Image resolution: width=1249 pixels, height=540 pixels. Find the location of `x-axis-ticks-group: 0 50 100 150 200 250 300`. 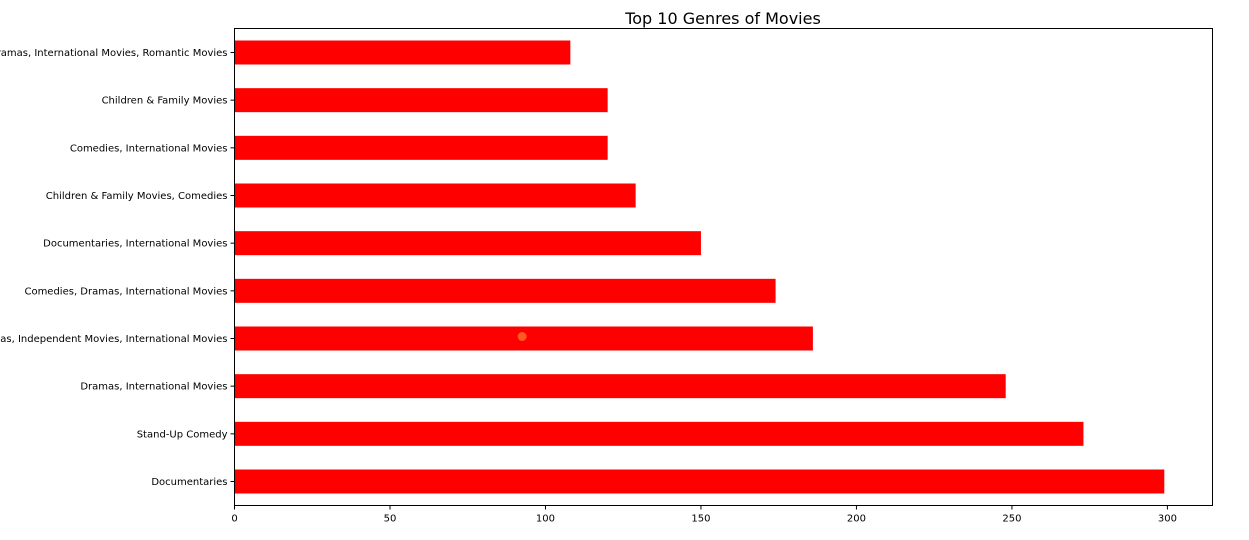

x-axis-ticks-group: 0 50 100 150 200 250 300 is located at coordinates (704, 515).